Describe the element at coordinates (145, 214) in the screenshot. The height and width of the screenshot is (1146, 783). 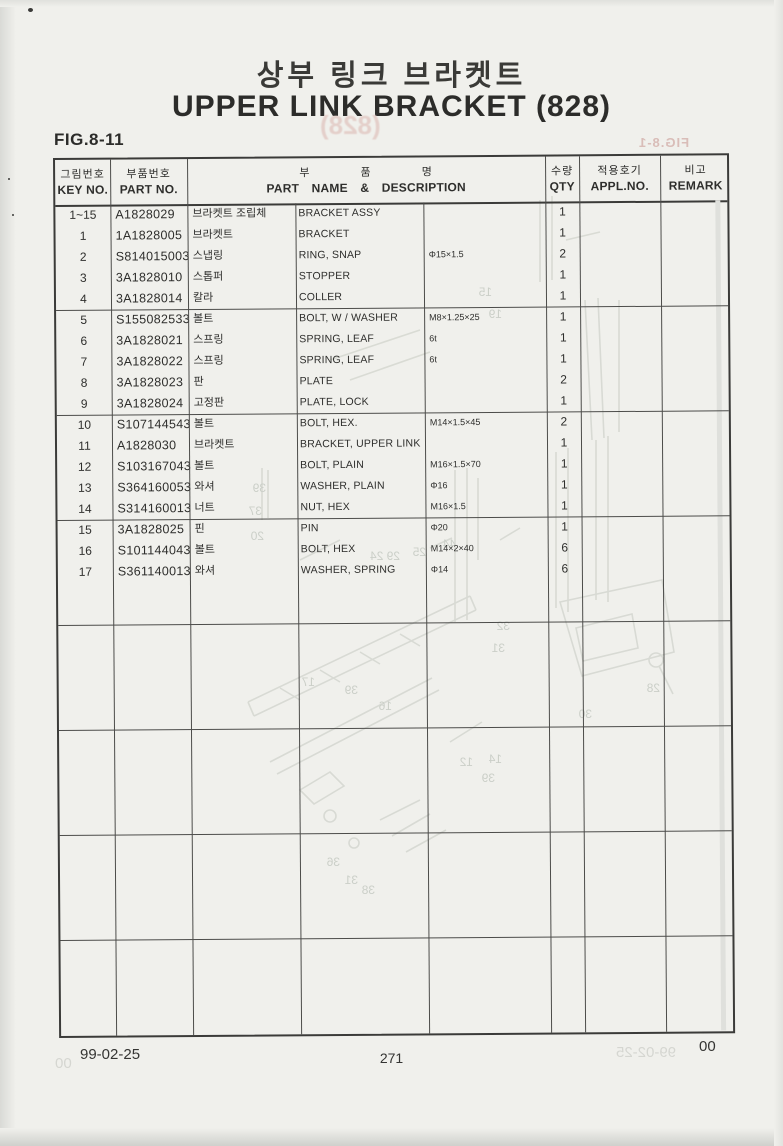
I see `cell-part_no: A1828029` at that location.